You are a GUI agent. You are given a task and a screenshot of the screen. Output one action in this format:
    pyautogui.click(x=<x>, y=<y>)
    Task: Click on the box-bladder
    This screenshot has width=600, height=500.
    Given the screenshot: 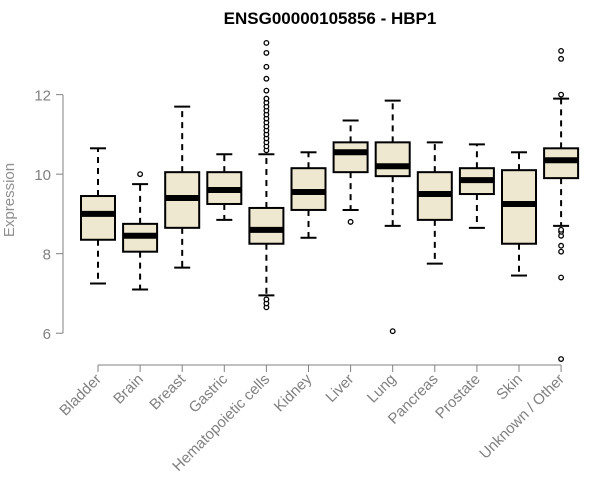 What is the action you would take?
    pyautogui.click(x=98, y=218)
    